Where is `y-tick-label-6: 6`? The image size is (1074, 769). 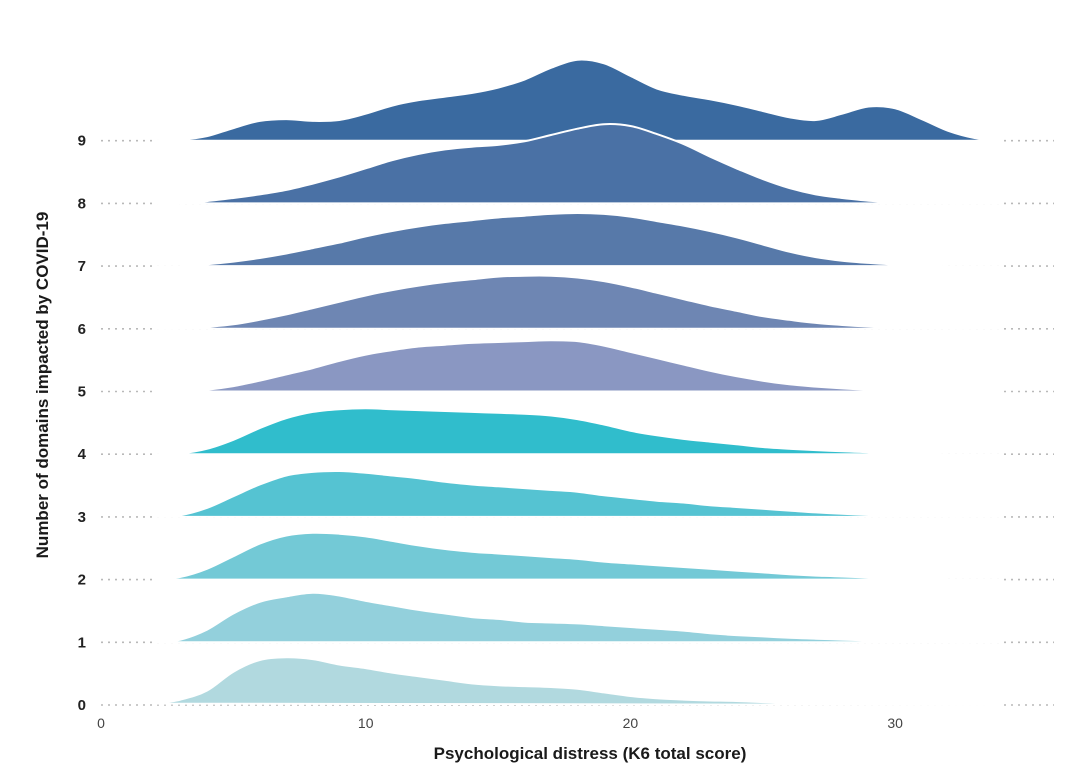
y-tick-label-6: 6 is located at coordinates (82, 329).